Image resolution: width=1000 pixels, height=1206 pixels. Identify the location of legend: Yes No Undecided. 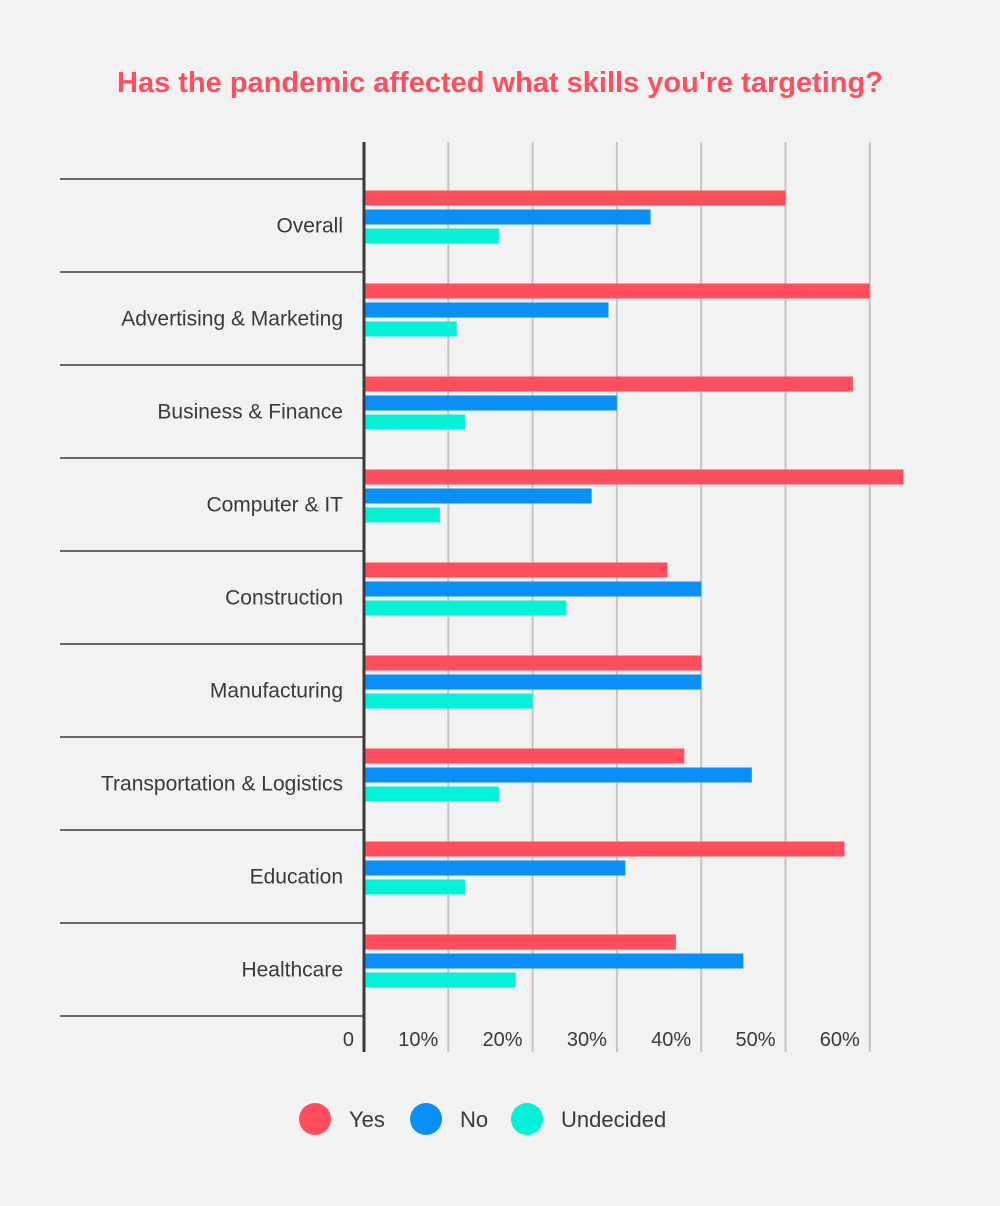
(482, 1119).